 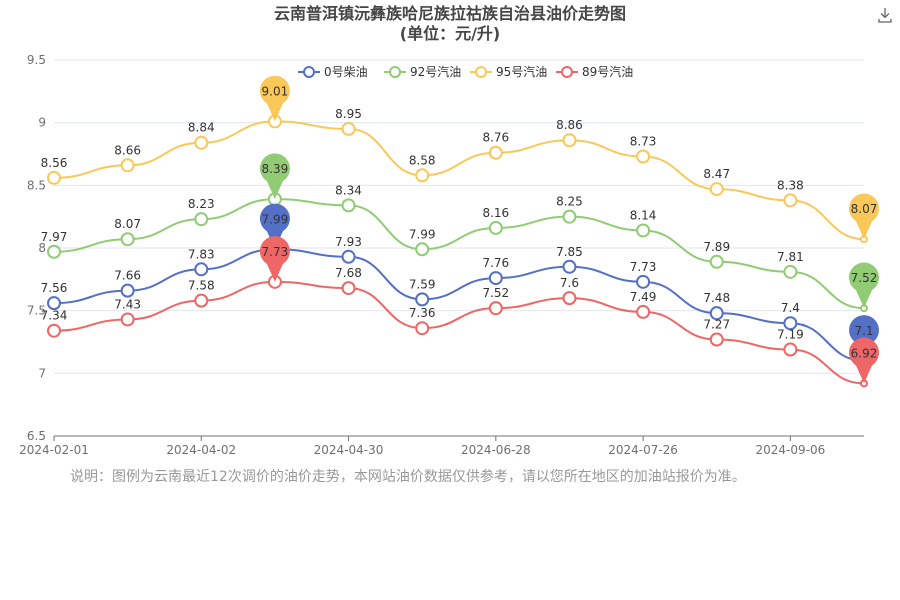 I want to click on data-label: 8.23, so click(x=201, y=204).